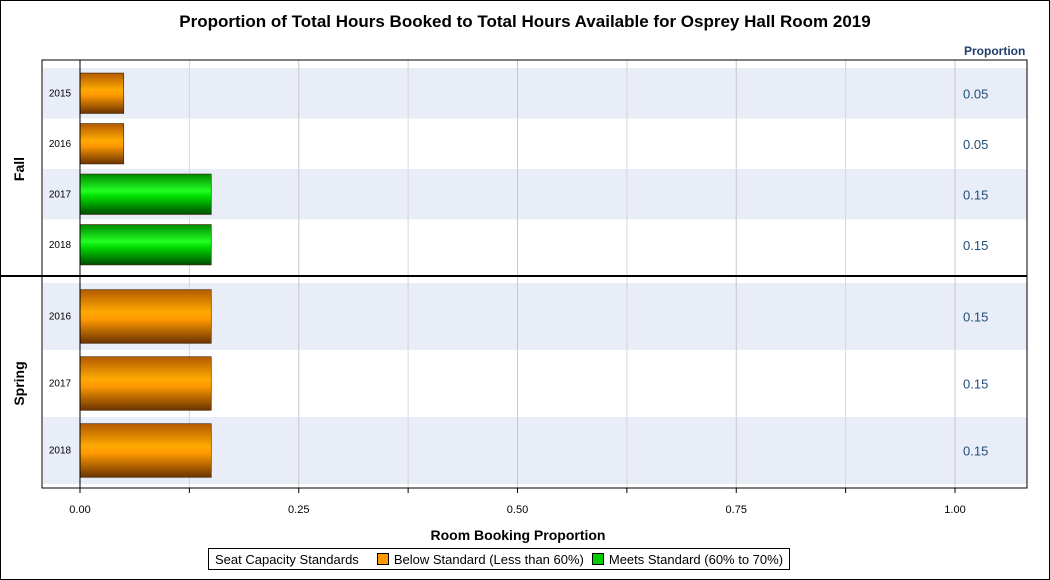 This screenshot has width=1050, height=580. I want to click on legend-item-below-standard: Below Standard (Less than 60%), so click(480, 559).